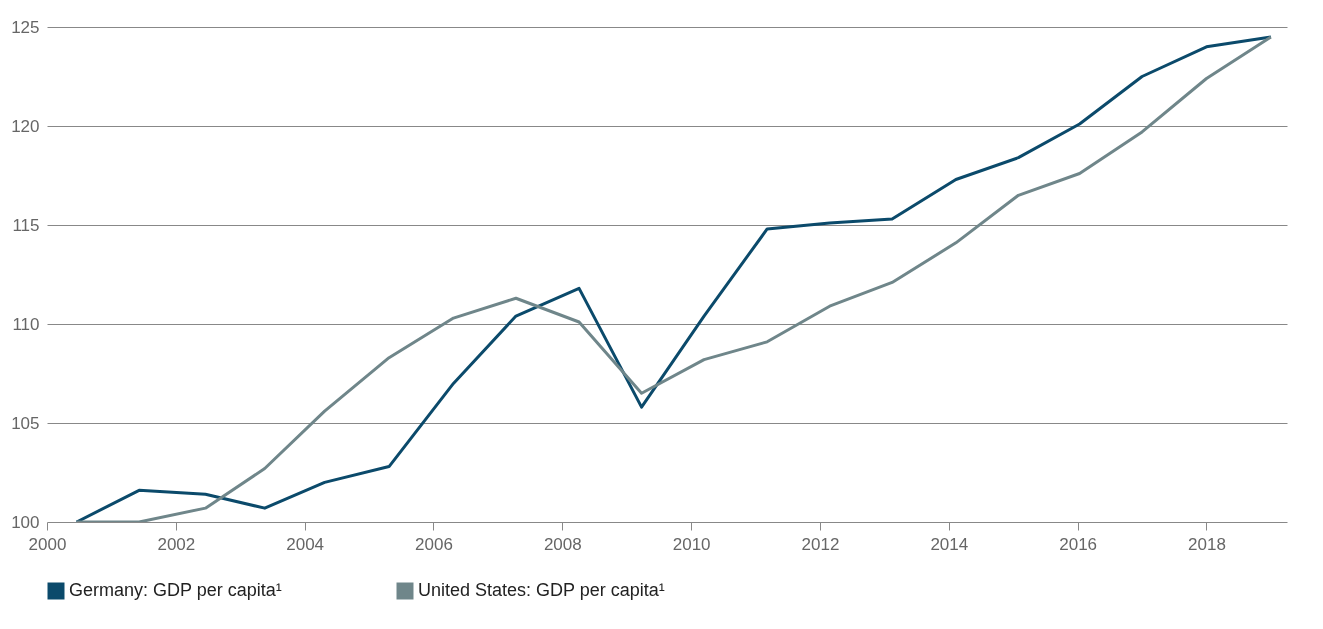  What do you see at coordinates (176, 544) in the screenshot?
I see `x-tick-label: 2002` at bounding box center [176, 544].